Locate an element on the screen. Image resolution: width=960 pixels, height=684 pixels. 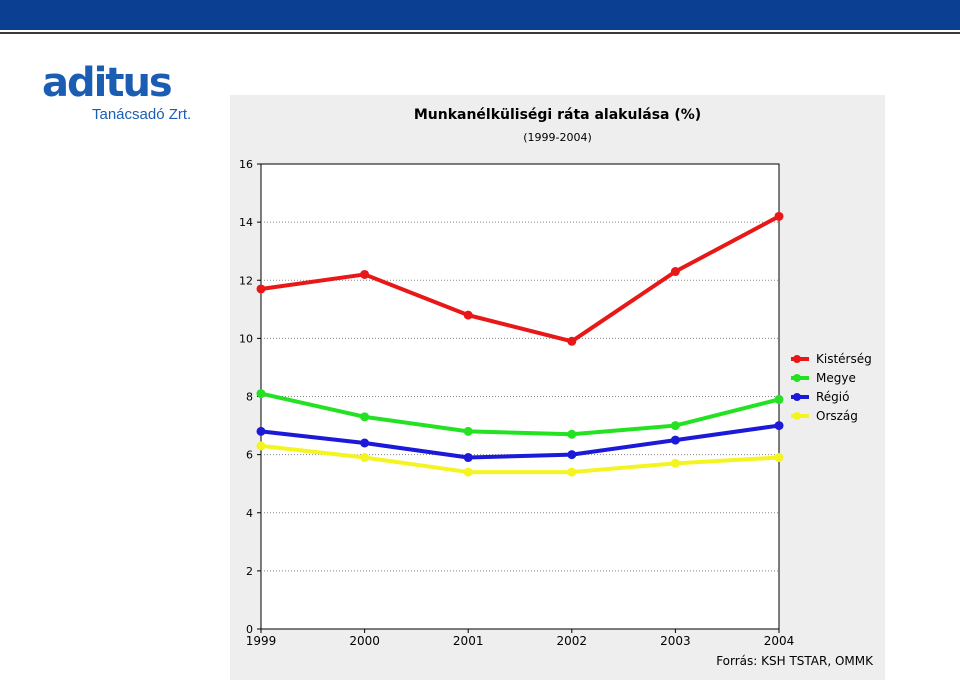
x-tick-label: 2003 is located at coordinates (675, 641).